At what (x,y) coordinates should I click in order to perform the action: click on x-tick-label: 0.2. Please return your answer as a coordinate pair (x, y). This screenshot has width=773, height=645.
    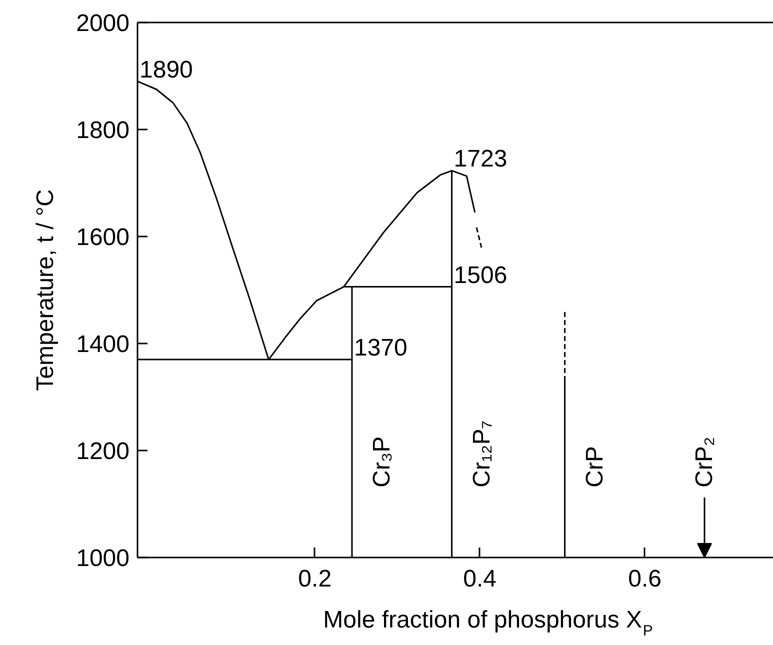
    Looking at the image, I should click on (315, 579).